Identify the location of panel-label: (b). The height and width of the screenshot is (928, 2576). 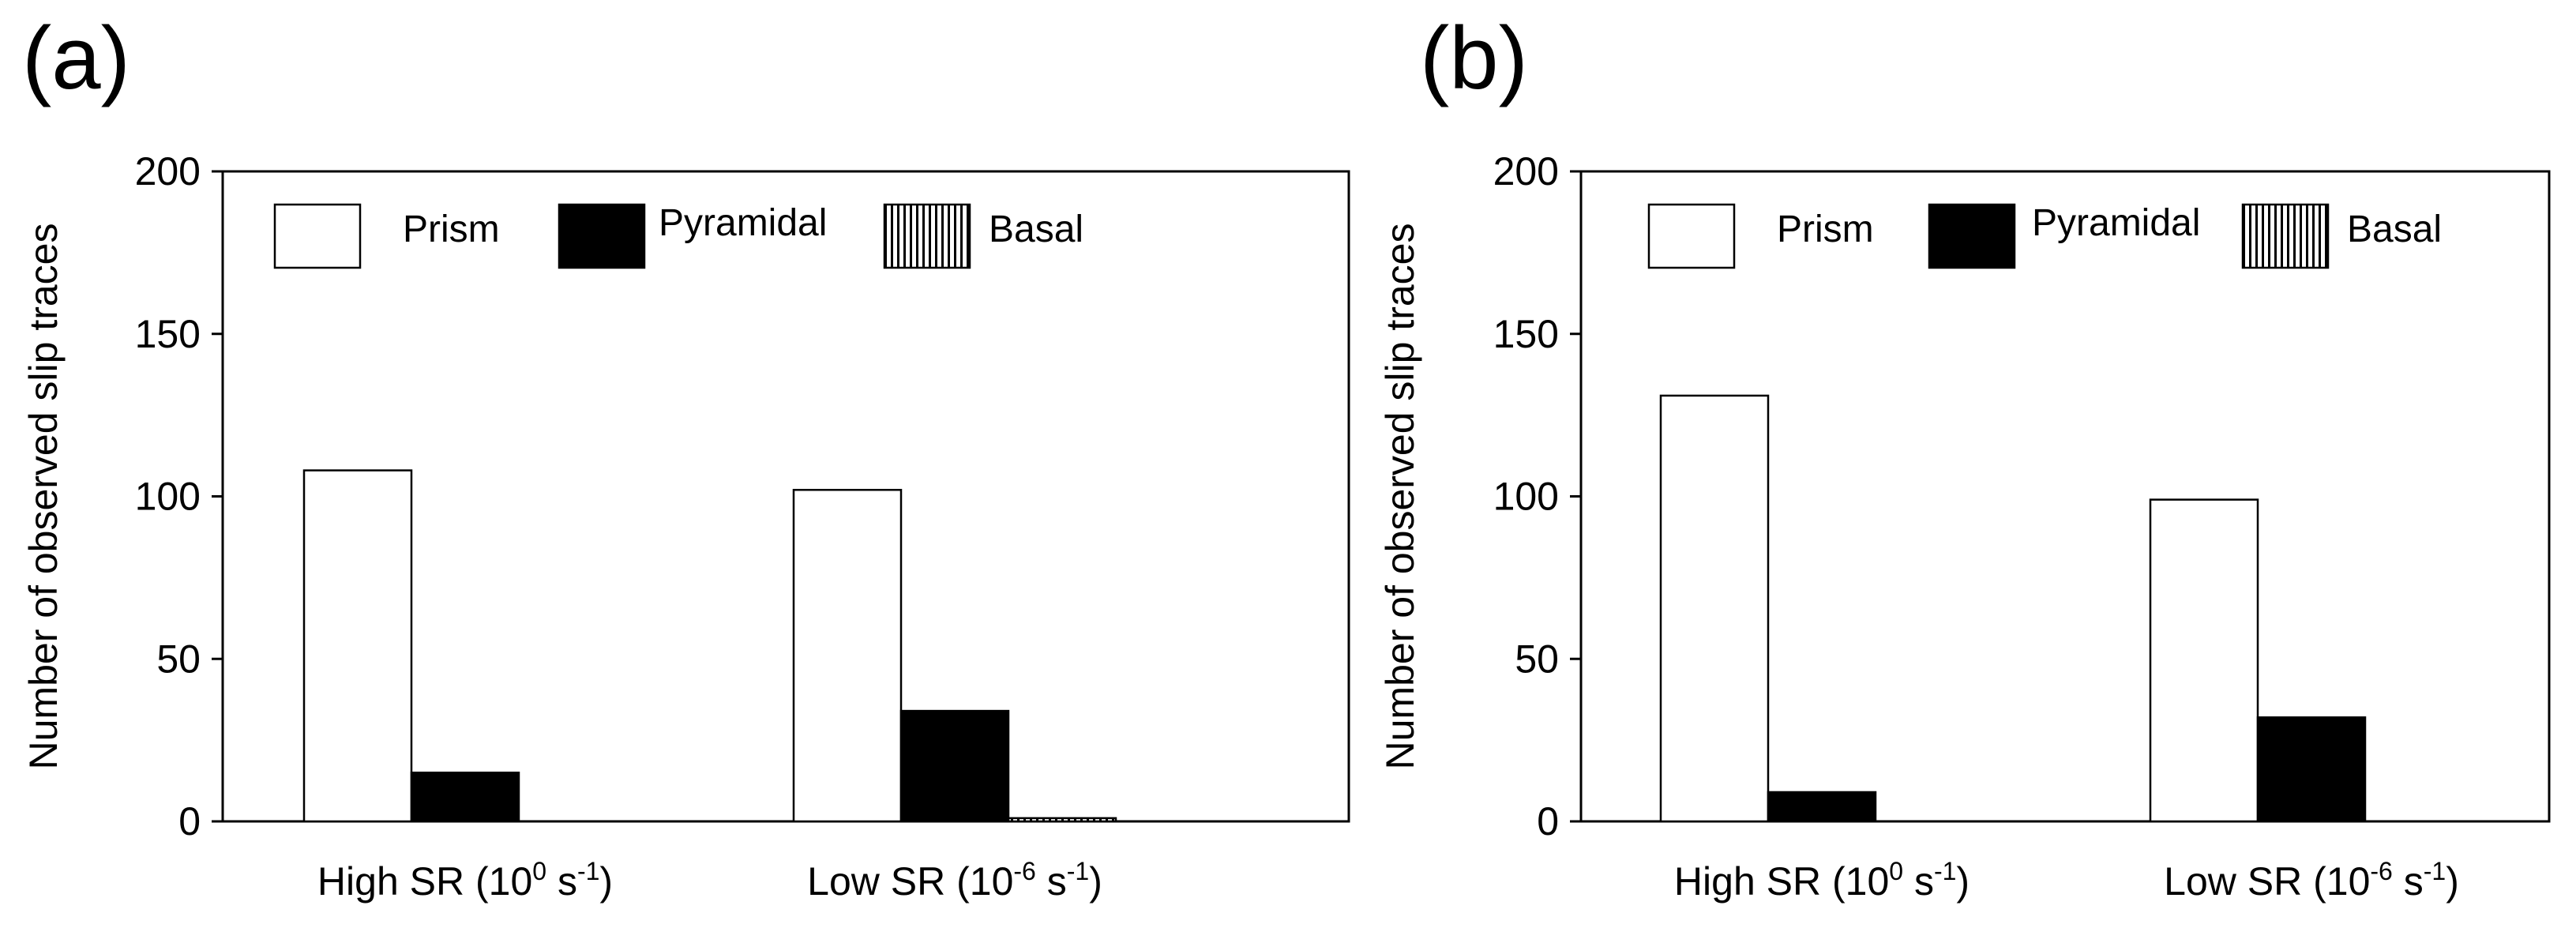
(1474, 58).